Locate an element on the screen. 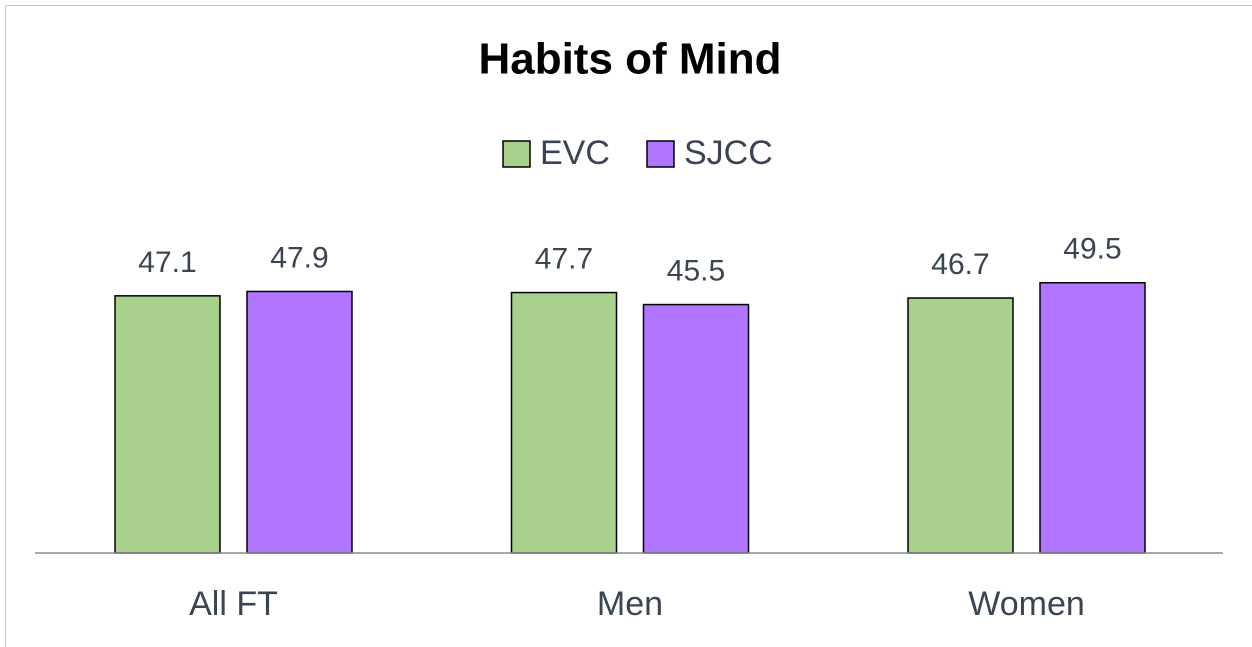  data-label: 47.1 is located at coordinates (167, 262).